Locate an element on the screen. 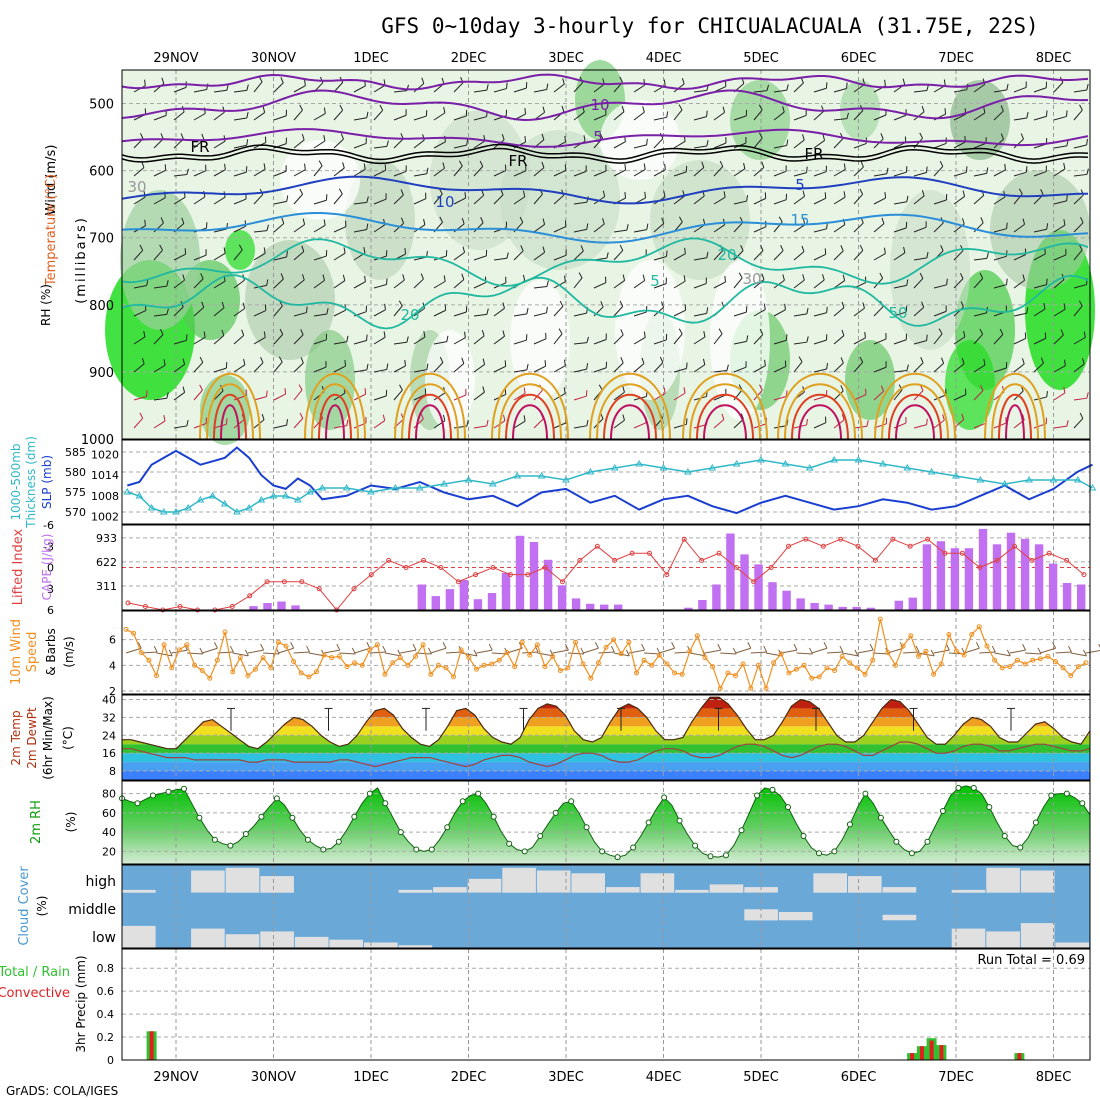 Image resolution: width=1100 pixels, height=1100 pixels. temp-band is located at coordinates (606, 704).